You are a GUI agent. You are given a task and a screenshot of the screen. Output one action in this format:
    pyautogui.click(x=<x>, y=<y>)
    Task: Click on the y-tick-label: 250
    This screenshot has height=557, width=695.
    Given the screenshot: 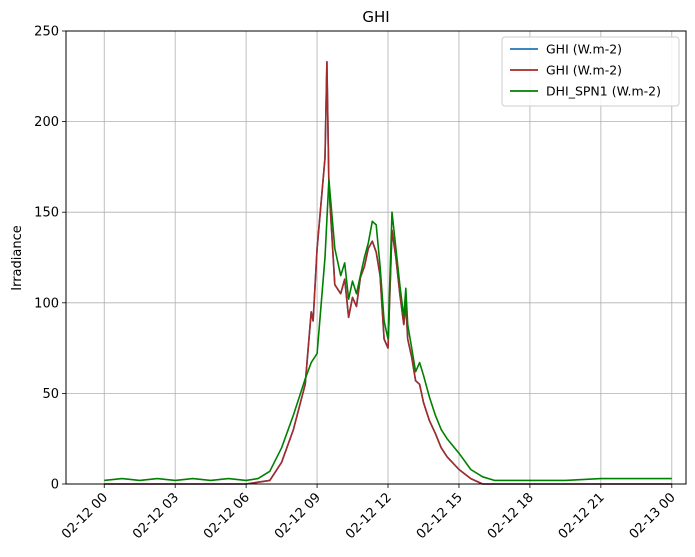 What is the action you would take?
    pyautogui.click(x=46, y=32)
    